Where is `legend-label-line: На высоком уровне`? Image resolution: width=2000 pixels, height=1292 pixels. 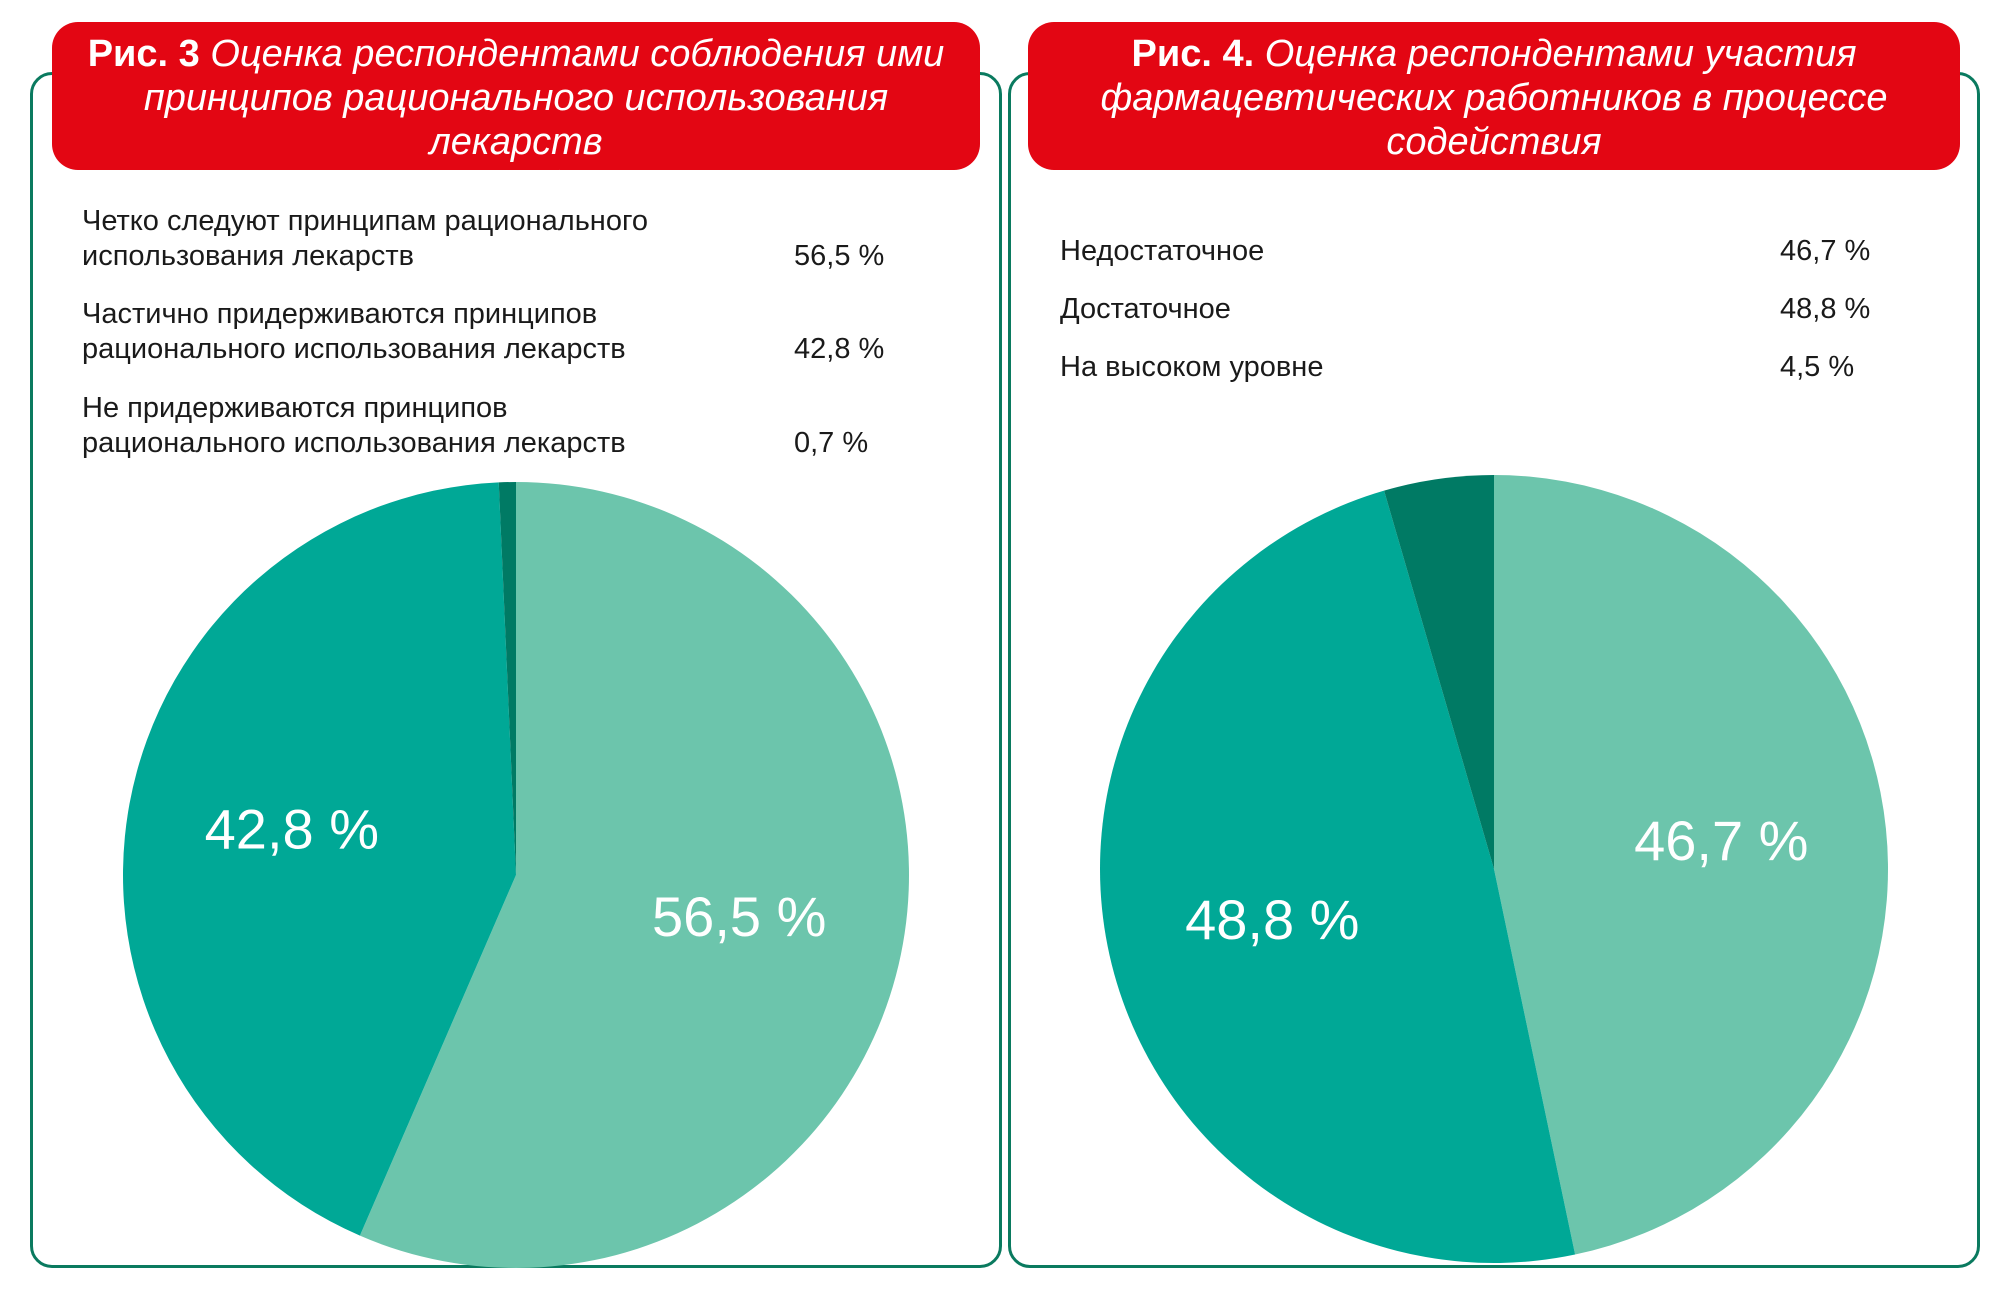 legend-label-line: На высоком уровне is located at coordinates (1192, 367).